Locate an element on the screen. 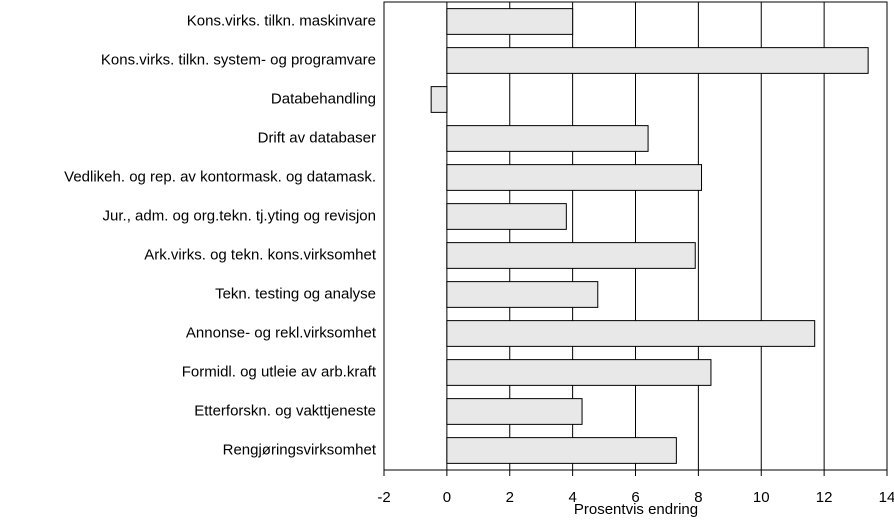  x-tick-label: 10 is located at coordinates (761, 497).